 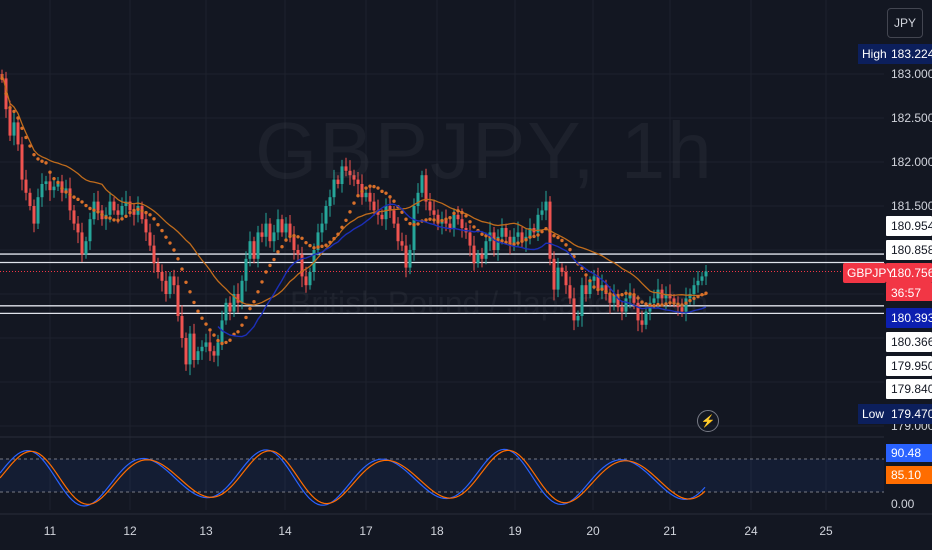 What do you see at coordinates (911, 54) in the screenshot?
I see `high-value: 183.224` at bounding box center [911, 54].